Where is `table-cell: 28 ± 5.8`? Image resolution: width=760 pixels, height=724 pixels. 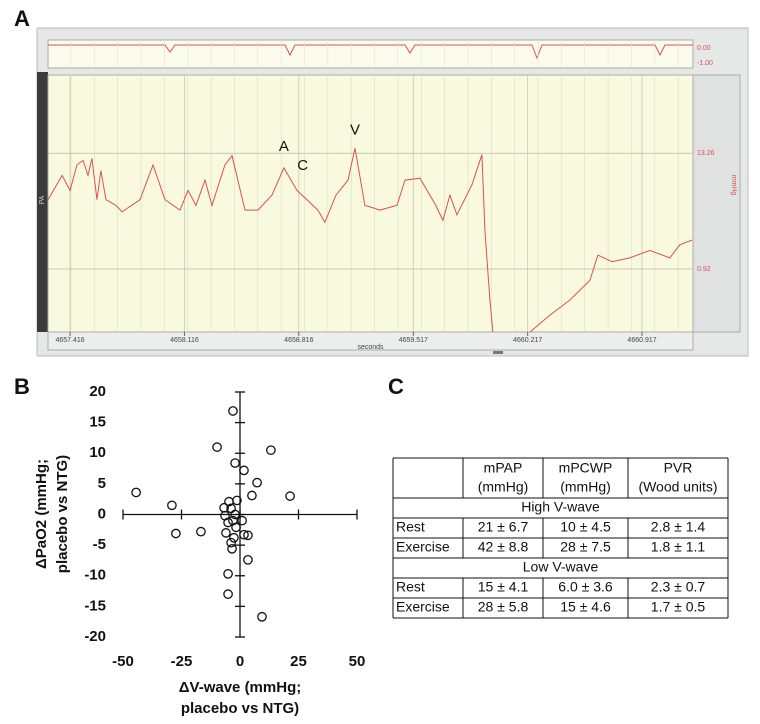 table-cell: 28 ± 5.8 is located at coordinates (503, 607).